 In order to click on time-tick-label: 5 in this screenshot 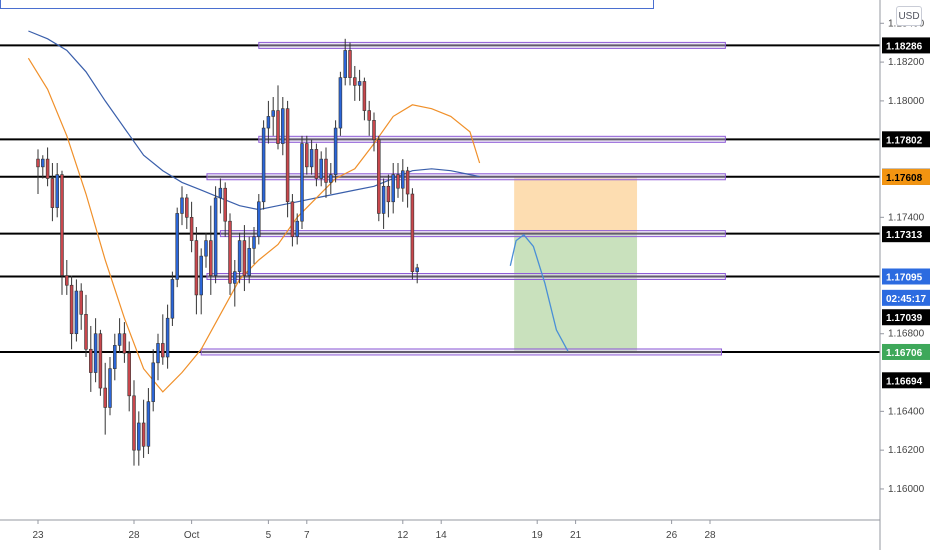, I will do `click(269, 535)`.